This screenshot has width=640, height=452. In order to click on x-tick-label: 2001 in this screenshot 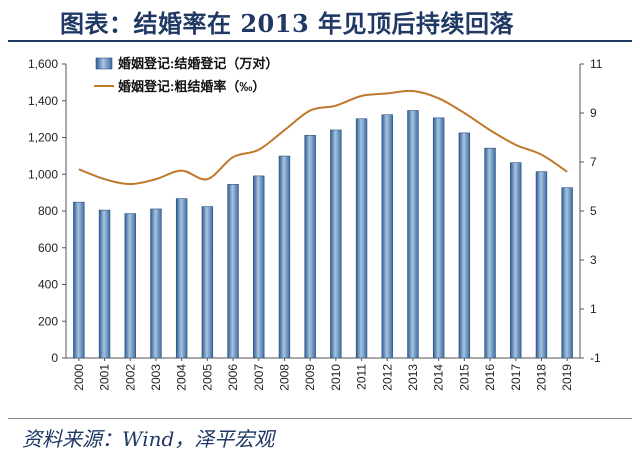, I will do `click(105, 377)`.